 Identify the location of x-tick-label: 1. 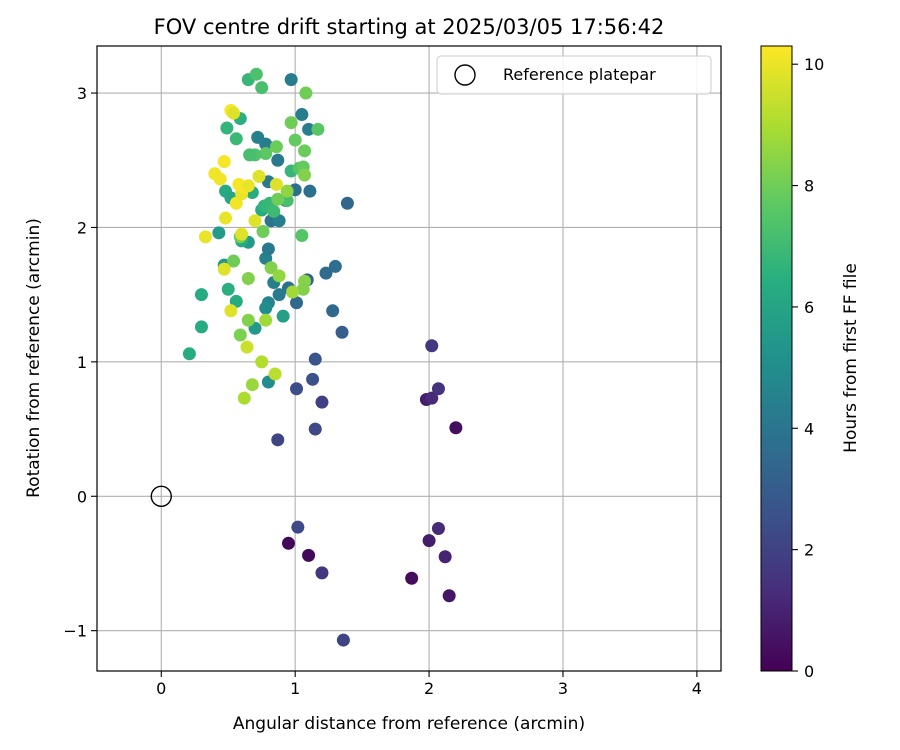
(295, 688).